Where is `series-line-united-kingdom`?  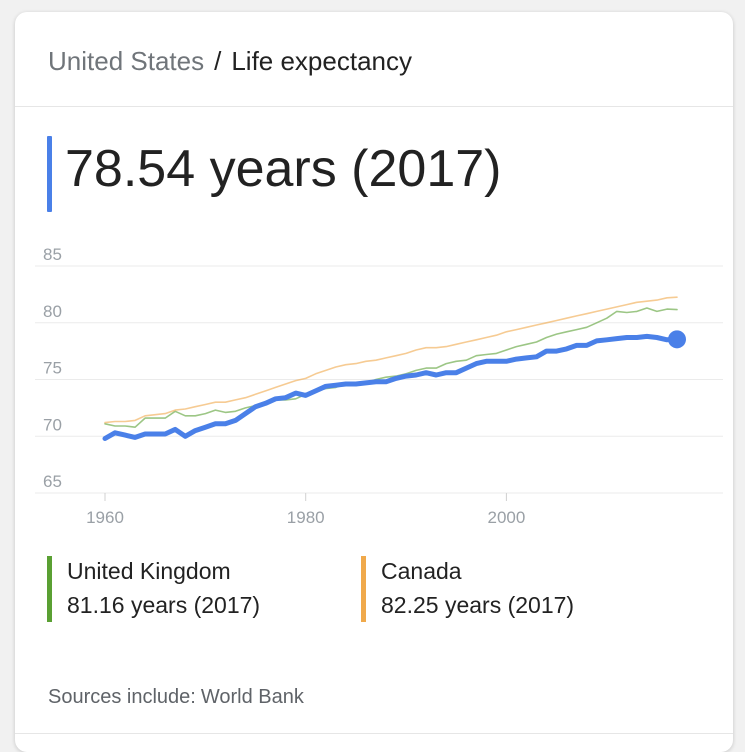
series-line-united-kingdom is located at coordinates (391, 368).